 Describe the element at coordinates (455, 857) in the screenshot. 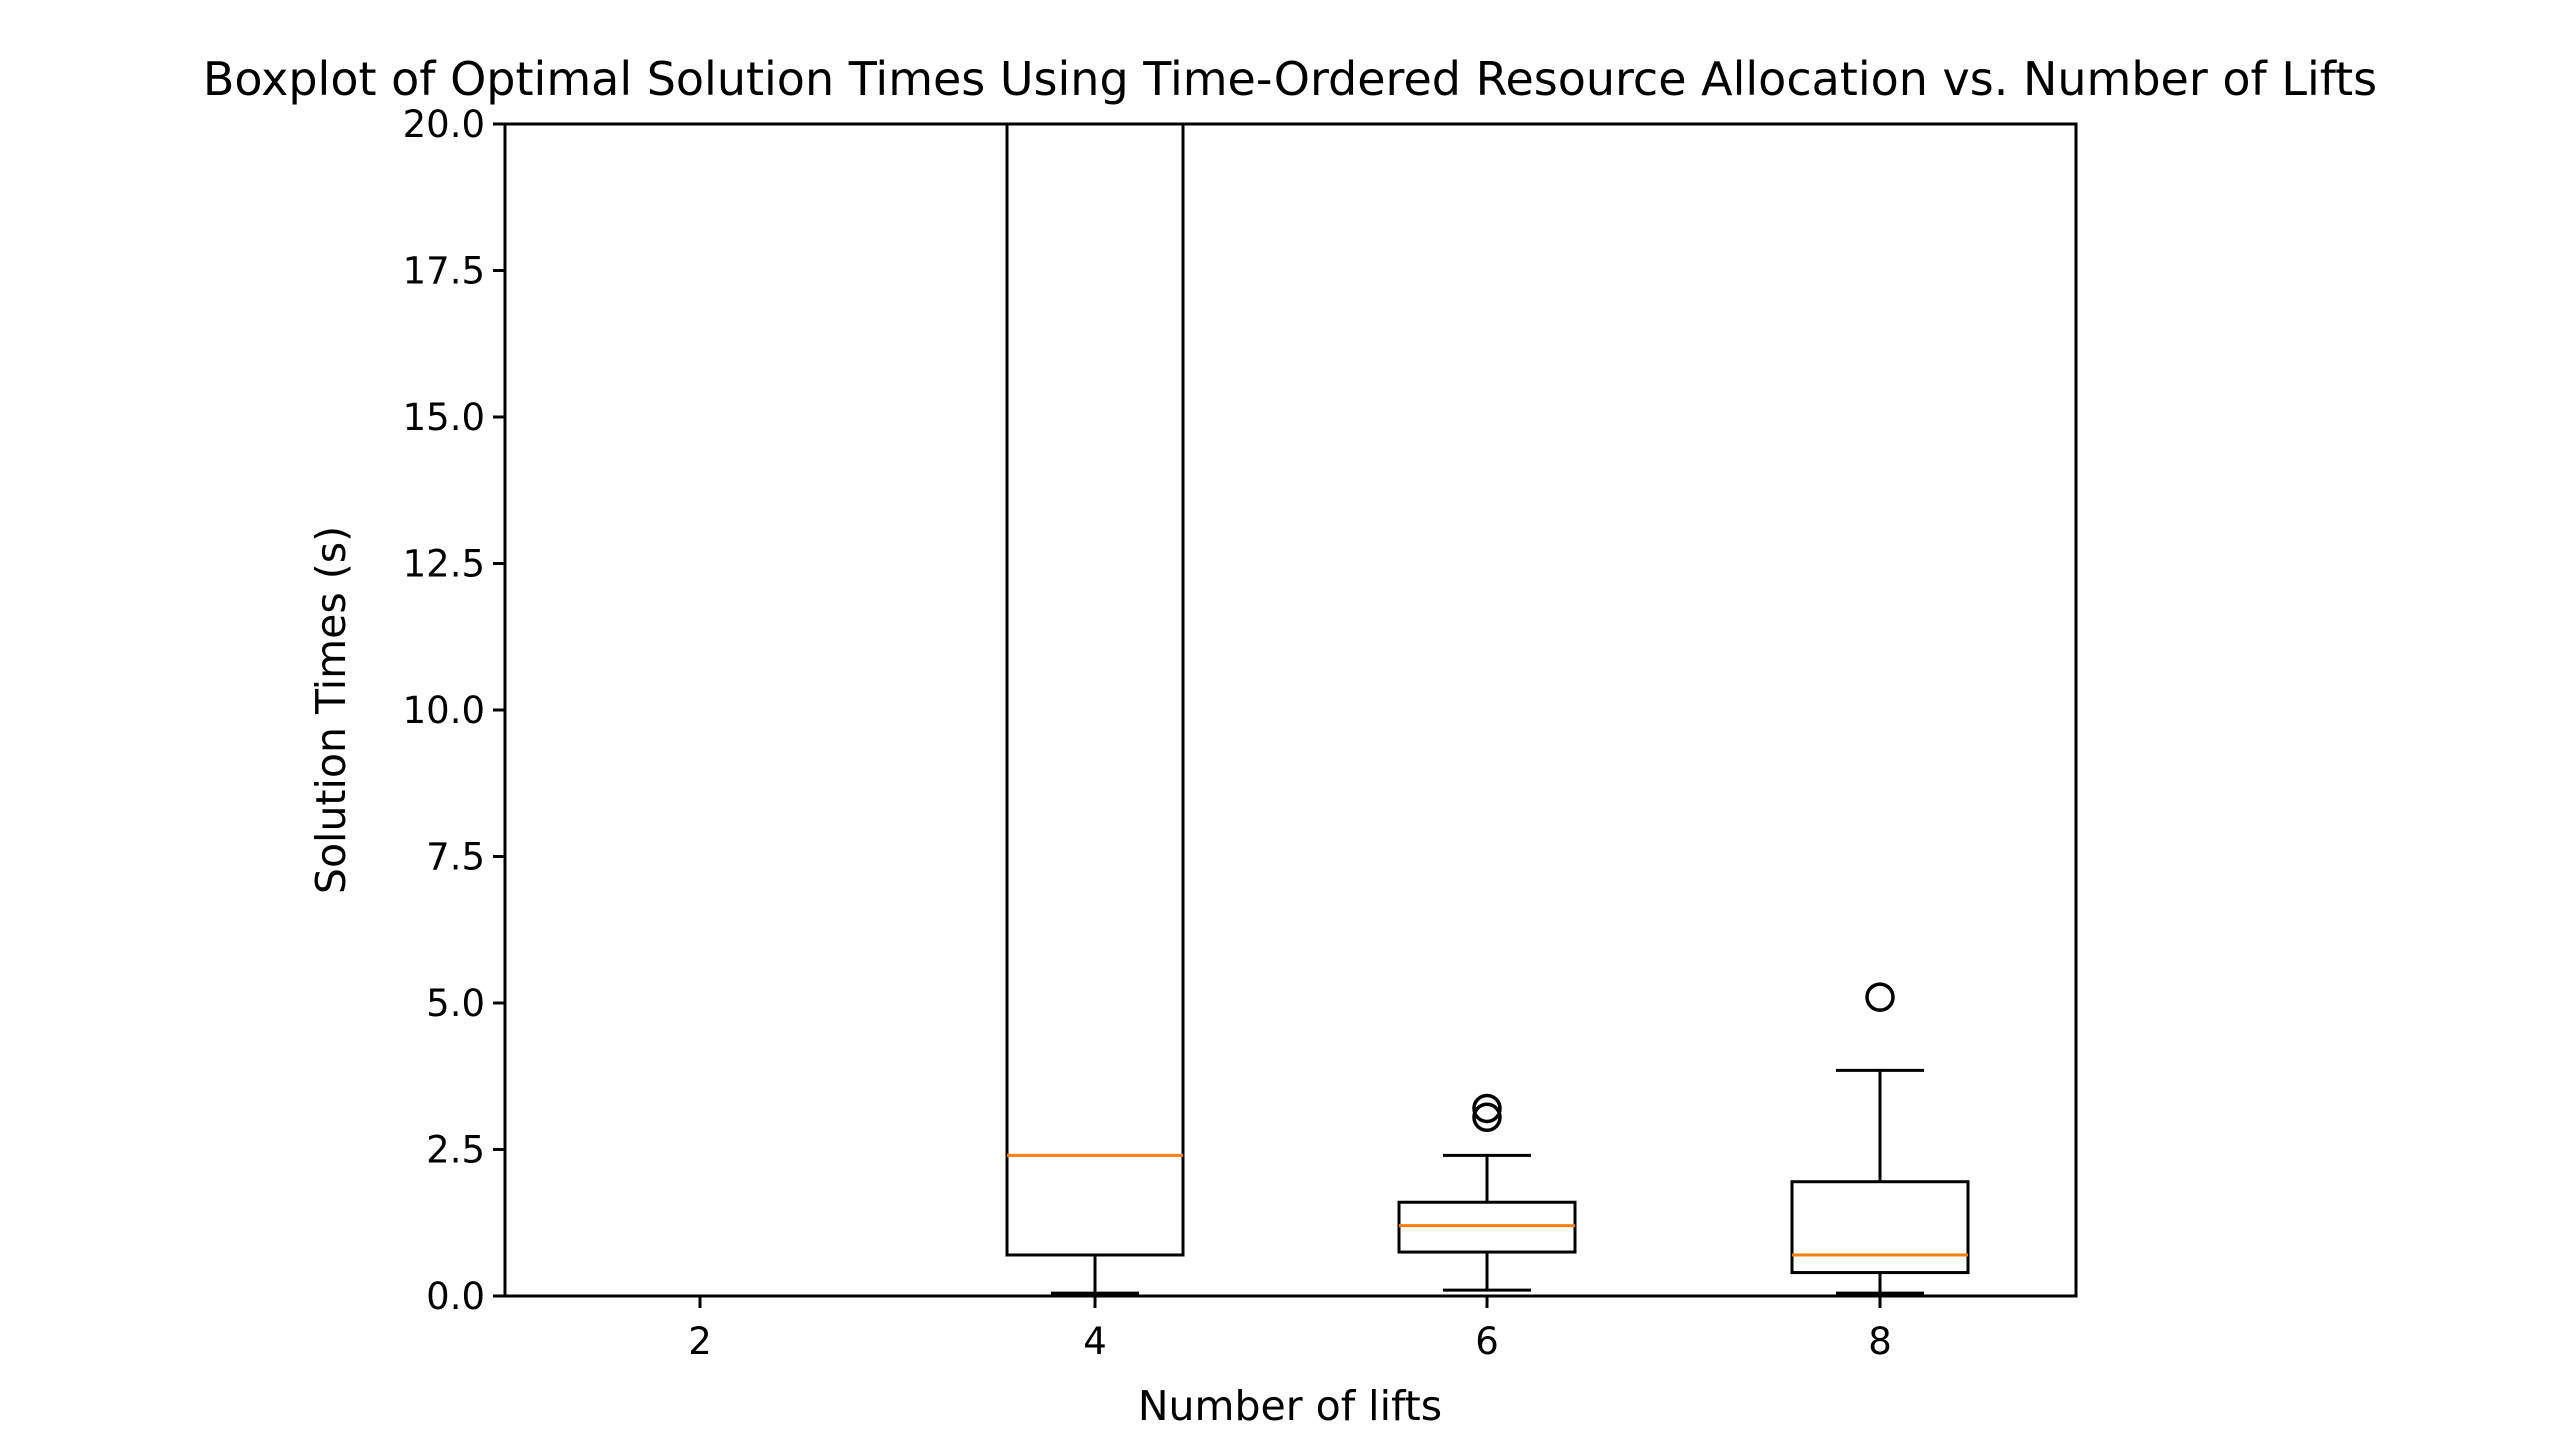

I see `y-tick-label: 7.5` at that location.